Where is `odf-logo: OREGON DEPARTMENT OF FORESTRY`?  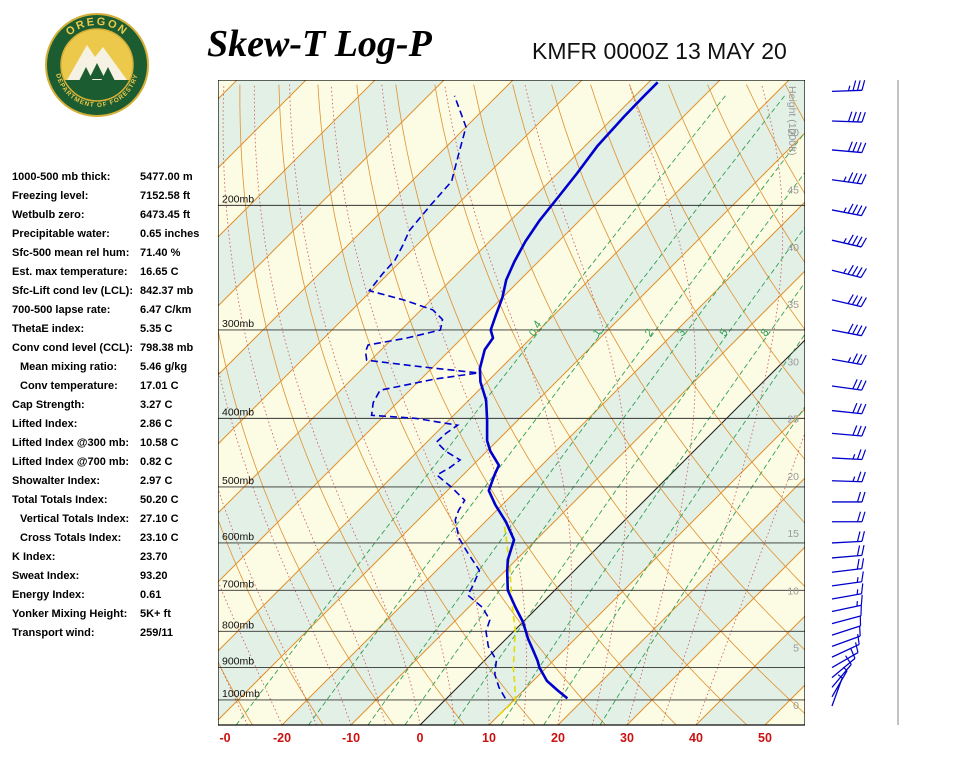 odf-logo: OREGON DEPARTMENT OF FORESTRY is located at coordinates (97, 65).